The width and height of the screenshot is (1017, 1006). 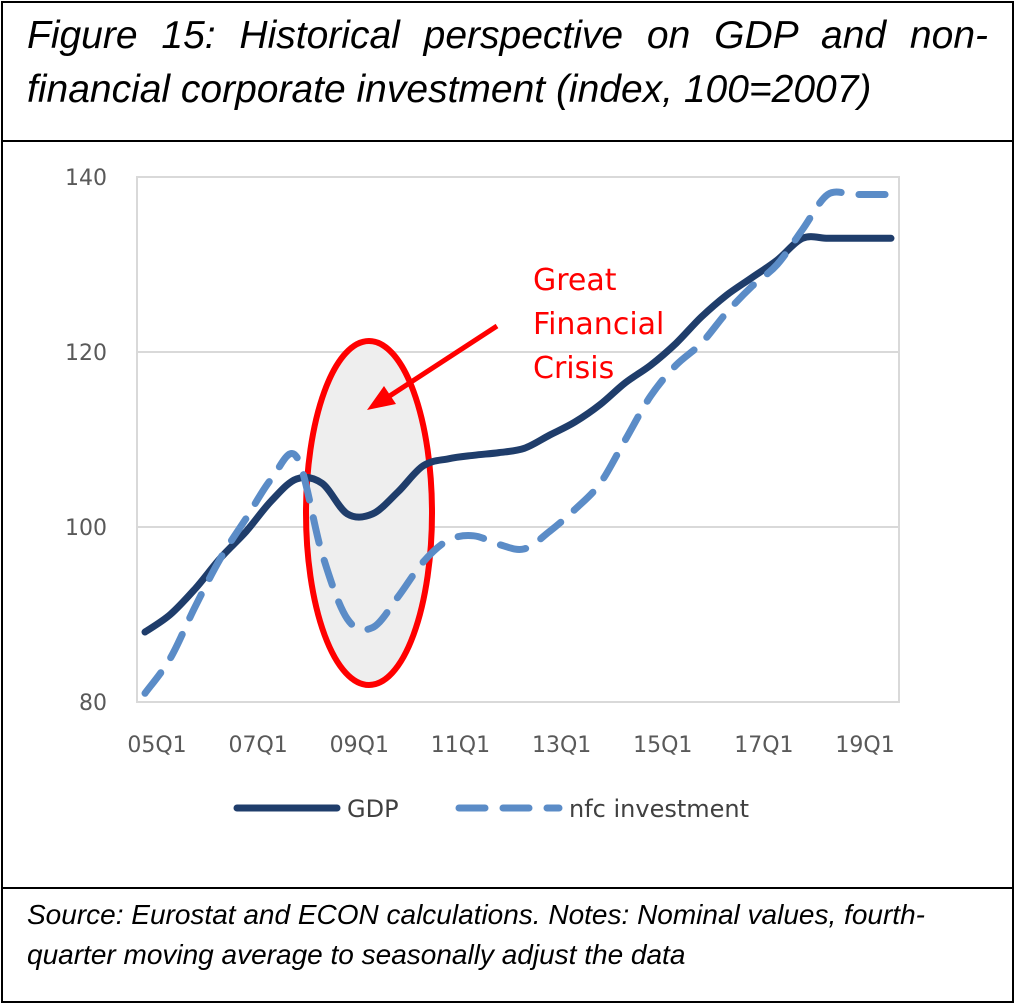 I want to click on crisis-label-line: Financial, so click(x=598, y=324).